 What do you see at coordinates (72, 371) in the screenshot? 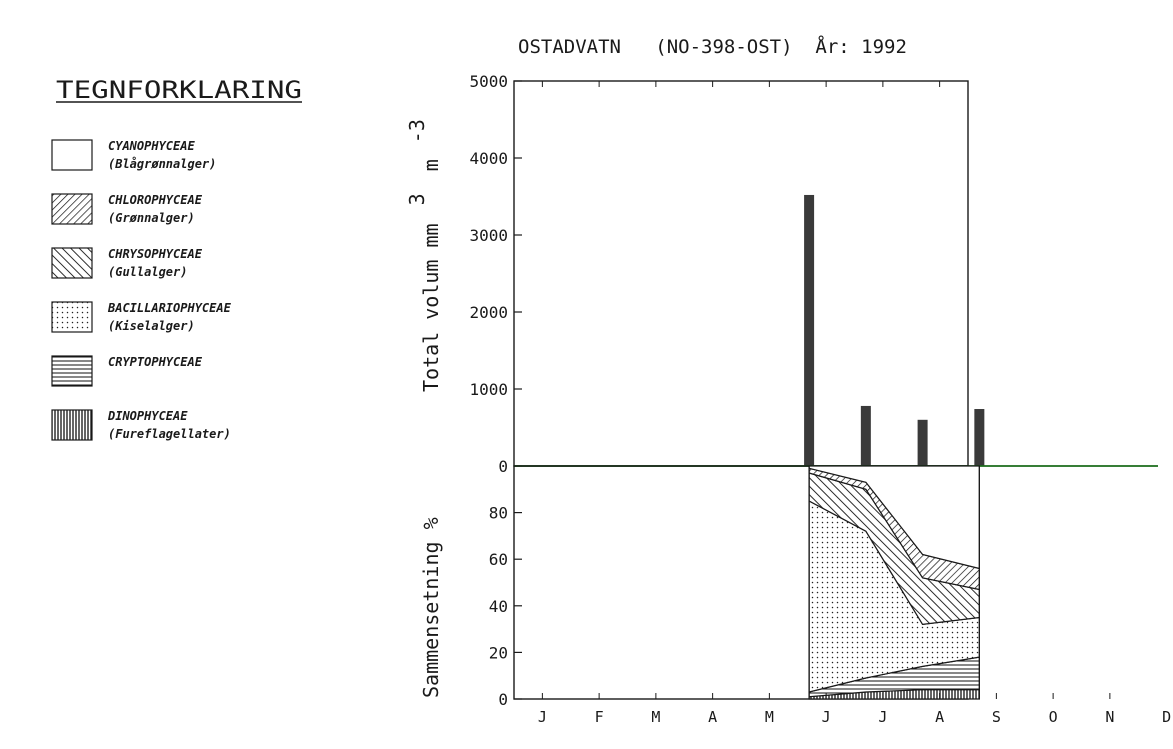
I see `legend-swatch-crypto` at bounding box center [72, 371].